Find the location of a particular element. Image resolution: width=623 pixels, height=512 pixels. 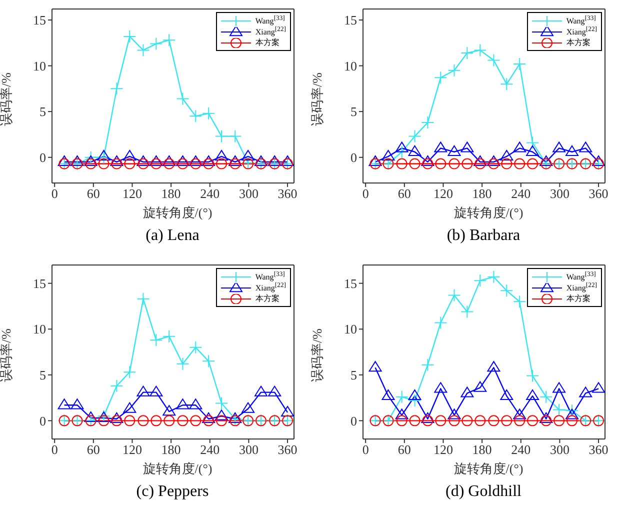

text: (d) Goldhill is located at coordinates (483, 492).